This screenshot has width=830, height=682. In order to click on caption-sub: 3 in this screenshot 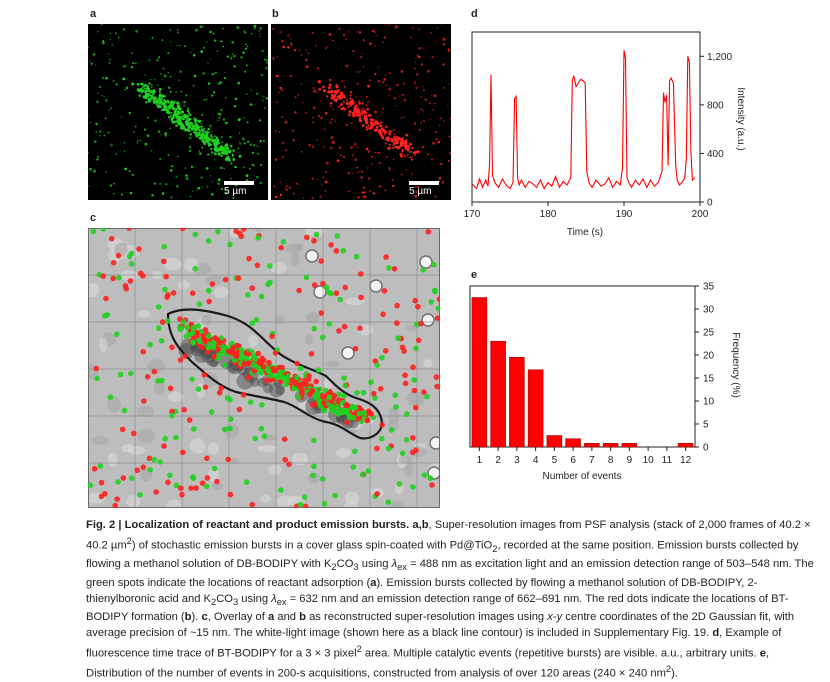, I will do `click(356, 567)`.